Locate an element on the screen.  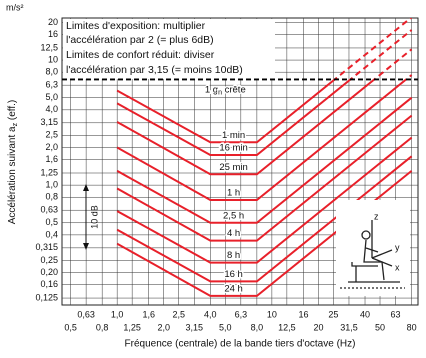
y-tick-label: 0,16 is located at coordinates (49, 284).